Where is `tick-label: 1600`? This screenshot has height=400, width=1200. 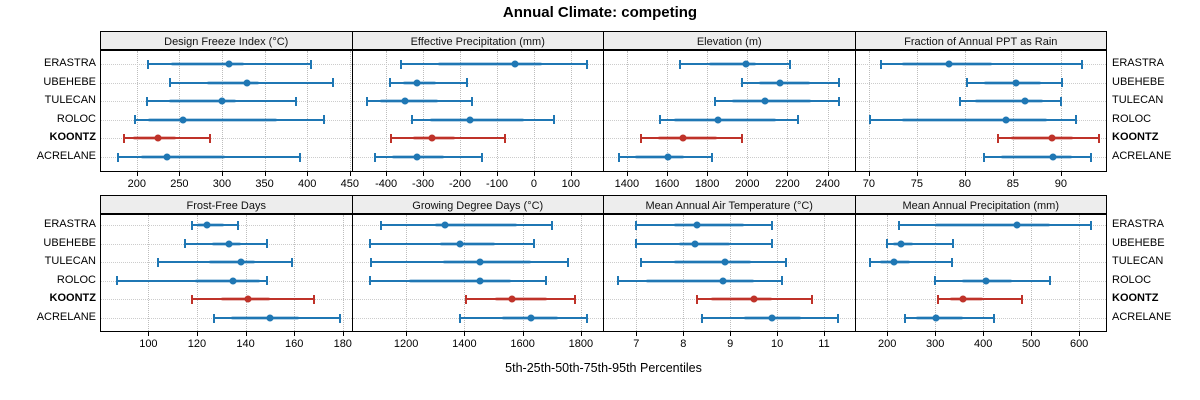 tick-label: 1600 is located at coordinates (522, 344).